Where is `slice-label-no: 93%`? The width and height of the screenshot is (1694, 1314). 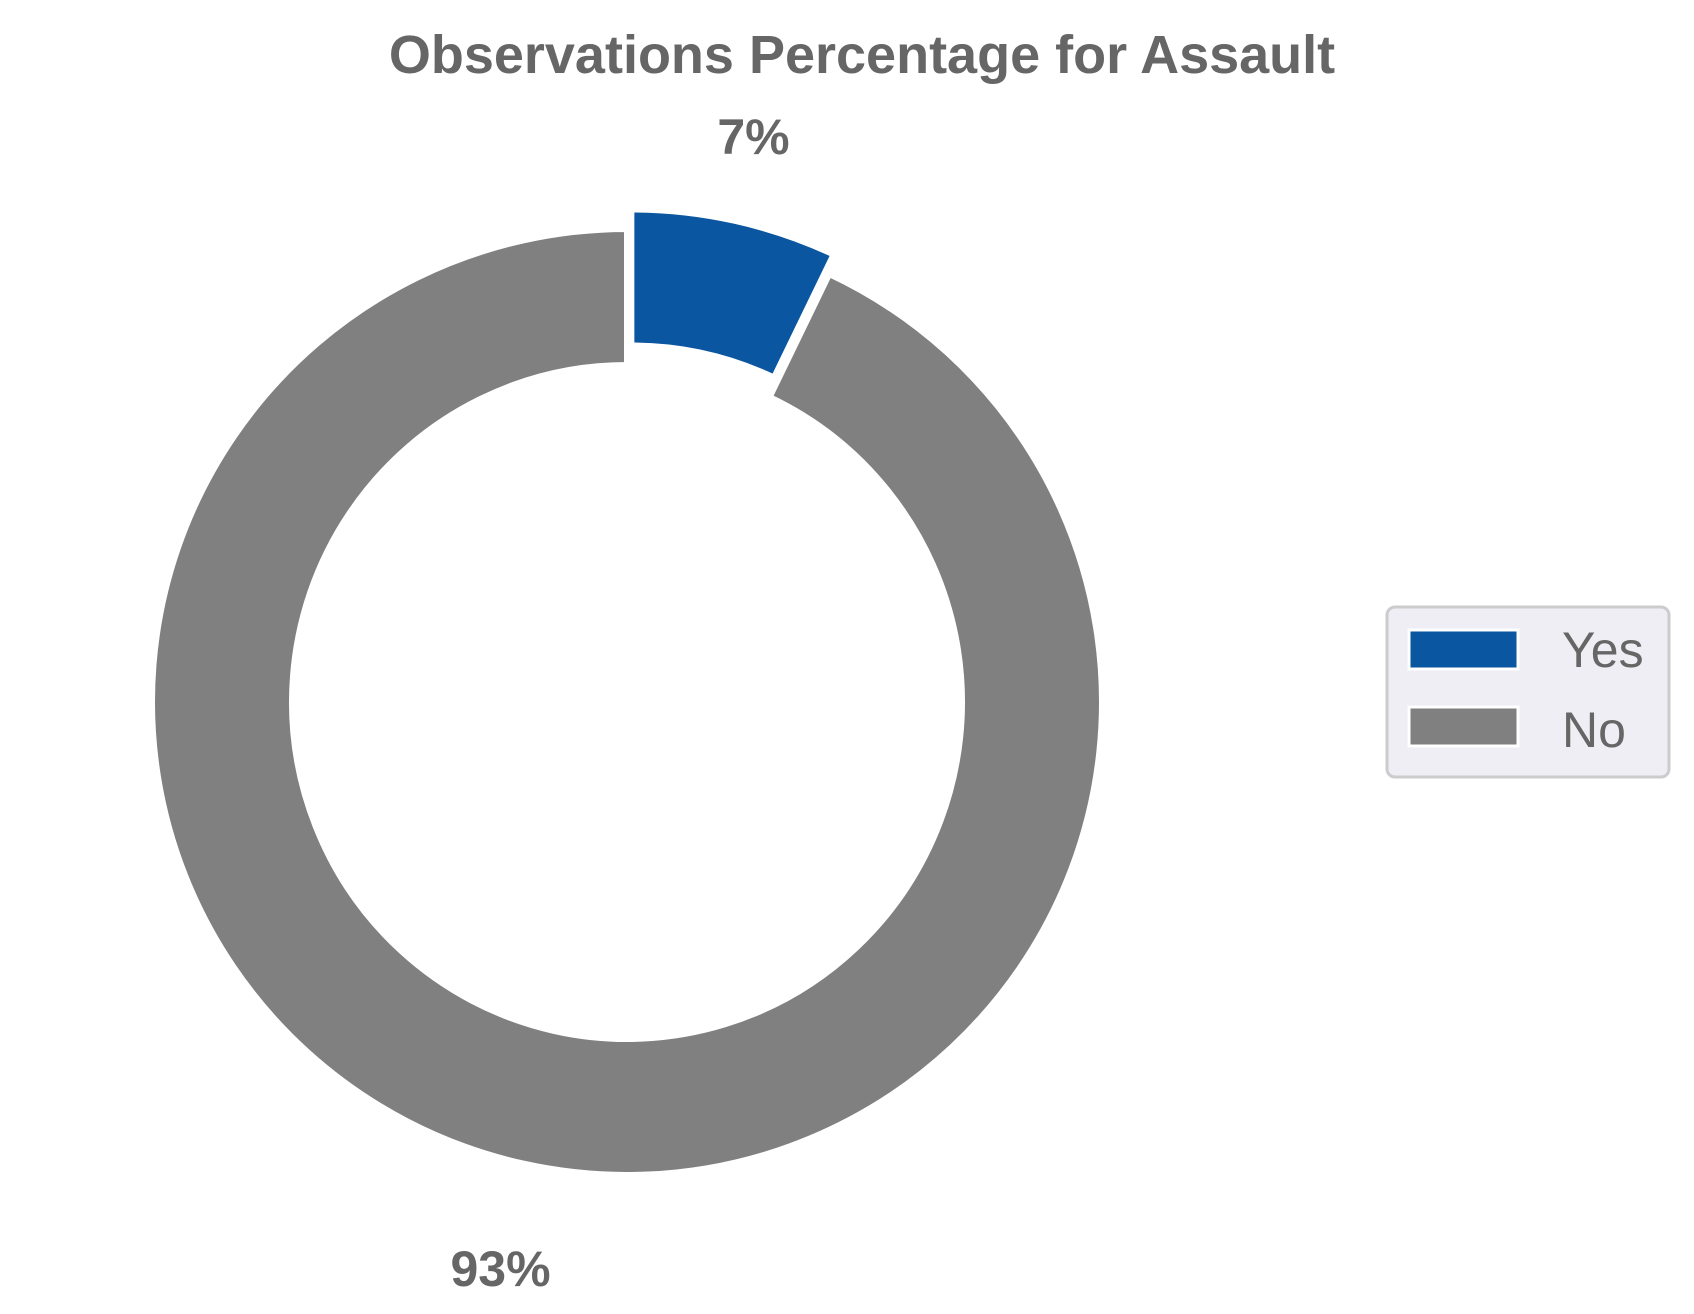 slice-label-no: 93% is located at coordinates (500, 1269).